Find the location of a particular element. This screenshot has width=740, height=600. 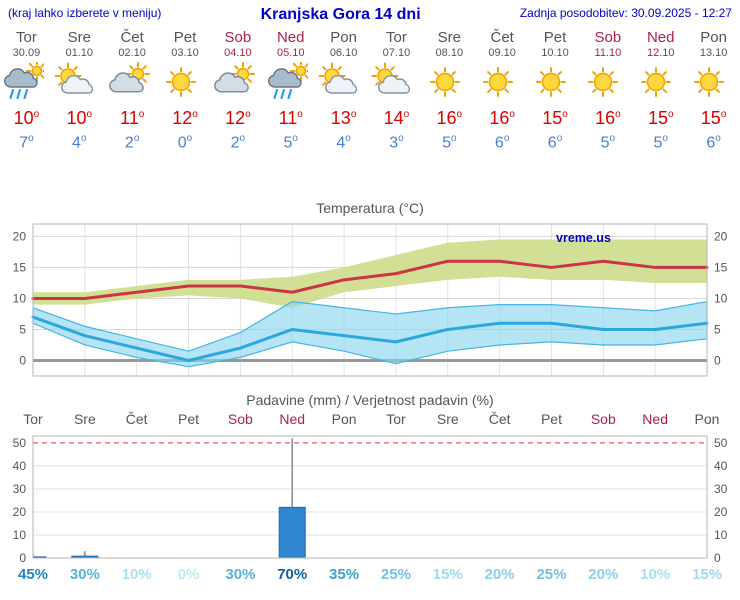

day-column: Tor 07.10 14o 3o is located at coordinates (396, 90).